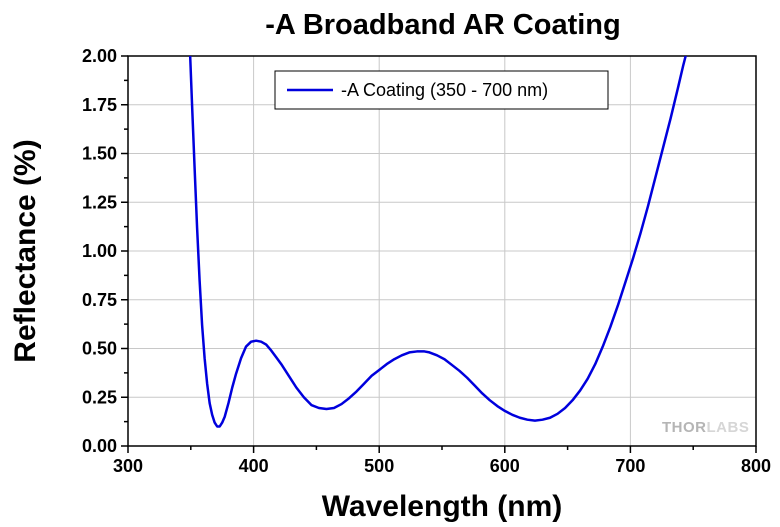 This screenshot has width=780, height=527. I want to click on legend: -A Coating (350 - 700 nm), so click(441, 90).